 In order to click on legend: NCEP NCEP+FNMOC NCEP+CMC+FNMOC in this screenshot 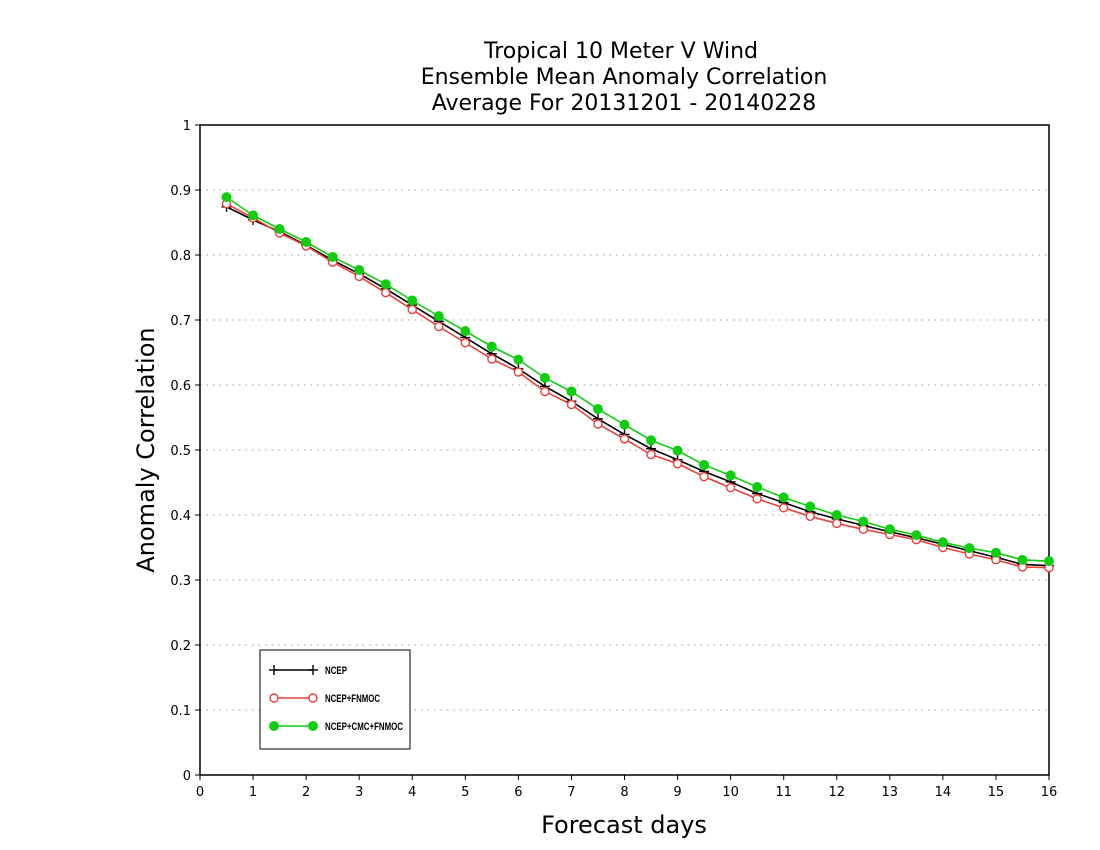, I will do `click(335, 699)`.